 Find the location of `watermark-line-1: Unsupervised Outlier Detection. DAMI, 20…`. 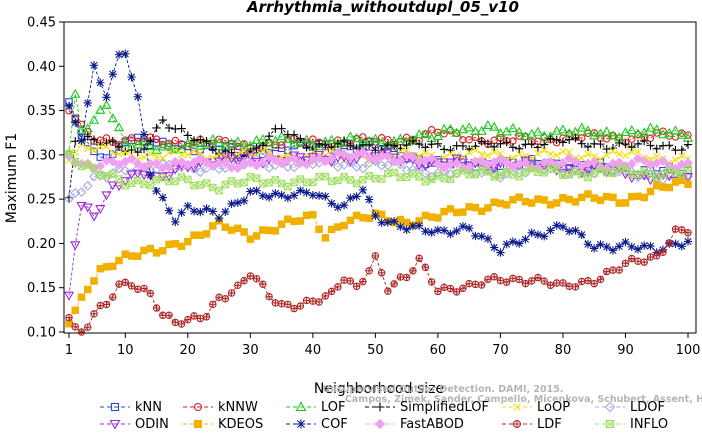

watermark-line-1: Unsupervised Outlier Detection. DAMI, 20… is located at coordinates (443, 389).